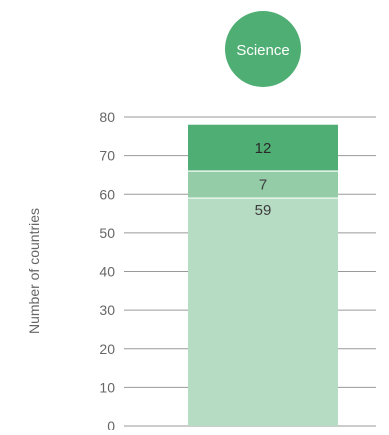  Describe the element at coordinates (107, 387) in the screenshot. I see `y-tick-label: 10` at that location.